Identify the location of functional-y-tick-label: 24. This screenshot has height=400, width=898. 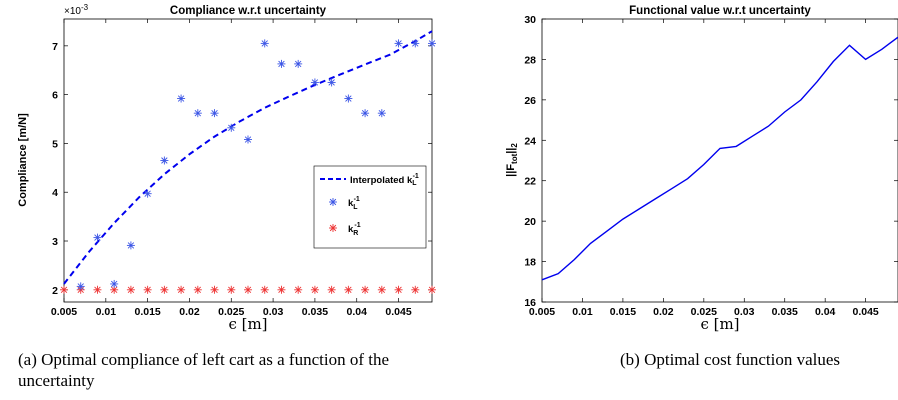
(530, 141).